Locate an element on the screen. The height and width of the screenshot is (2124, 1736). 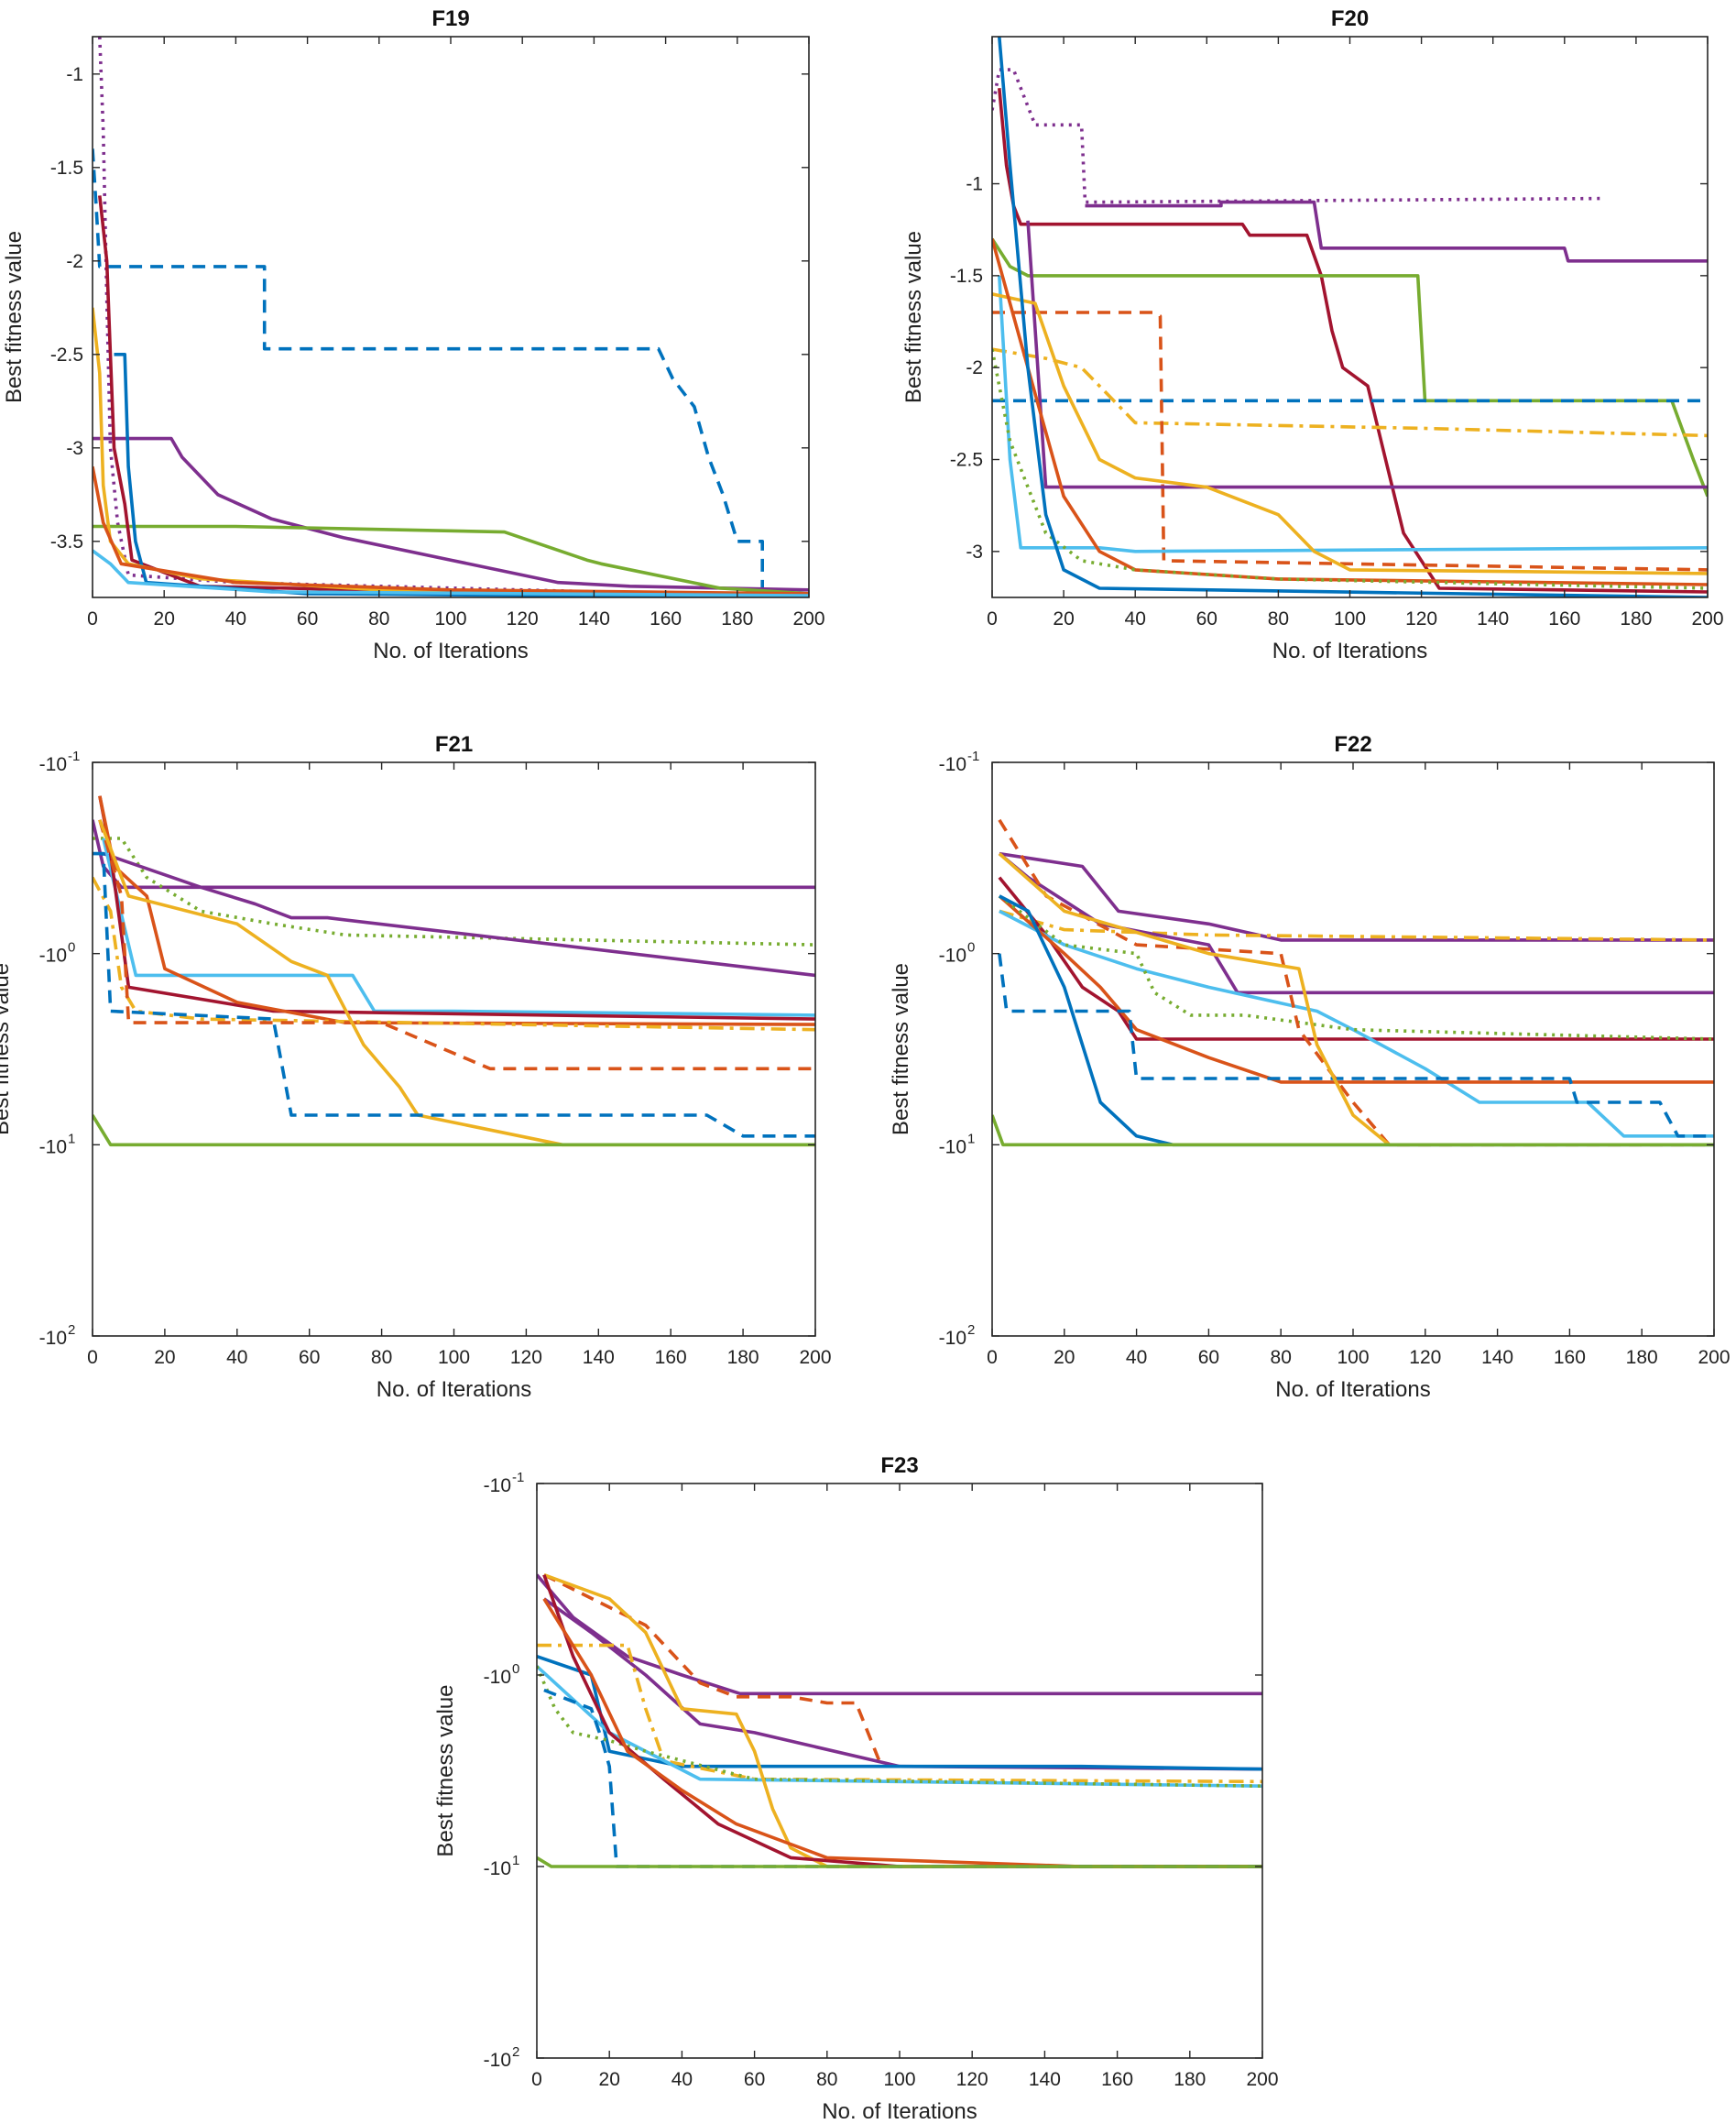
y-tick-label: -1.5 is located at coordinates (967, 276).